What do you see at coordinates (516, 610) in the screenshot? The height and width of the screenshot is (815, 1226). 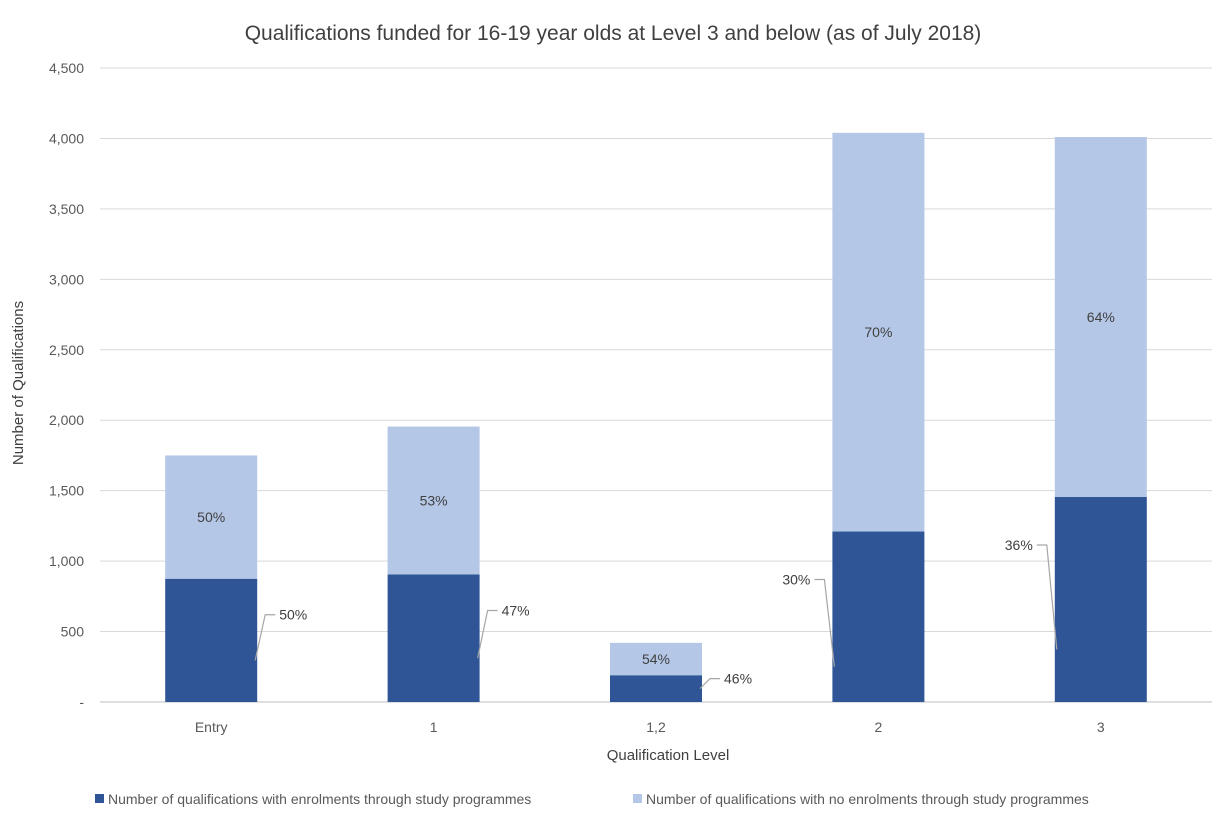 I see `data-label-with-enrolments: 47%` at bounding box center [516, 610].